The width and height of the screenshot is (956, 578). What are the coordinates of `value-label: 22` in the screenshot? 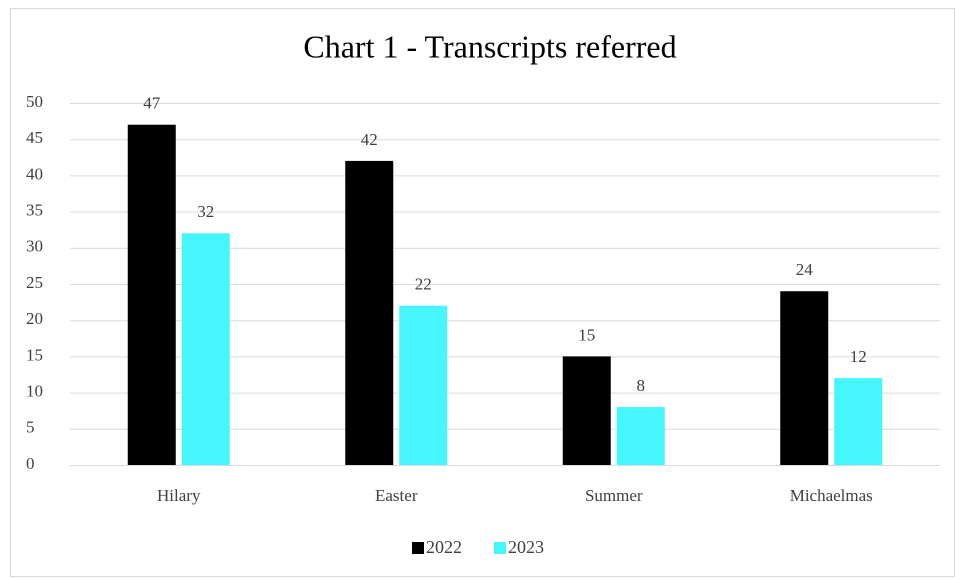 It's located at (423, 284).